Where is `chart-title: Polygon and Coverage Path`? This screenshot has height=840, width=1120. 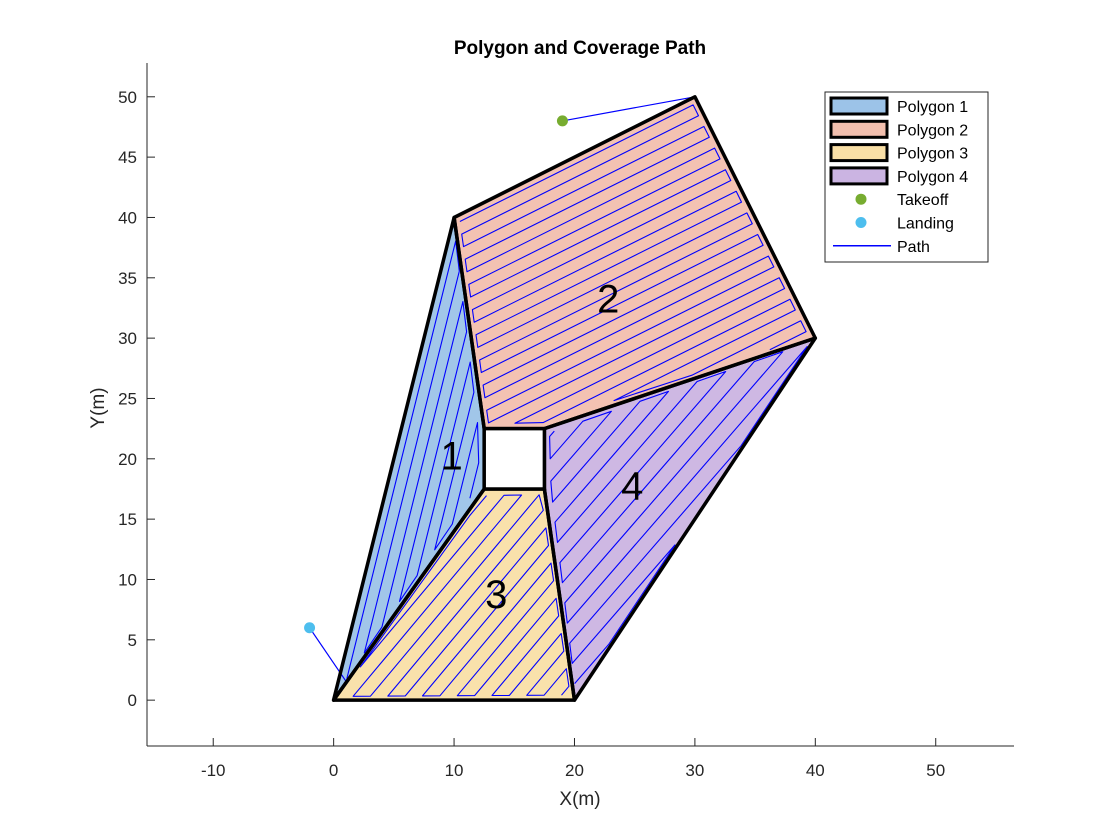 chart-title: Polygon and Coverage Path is located at coordinates (580, 48).